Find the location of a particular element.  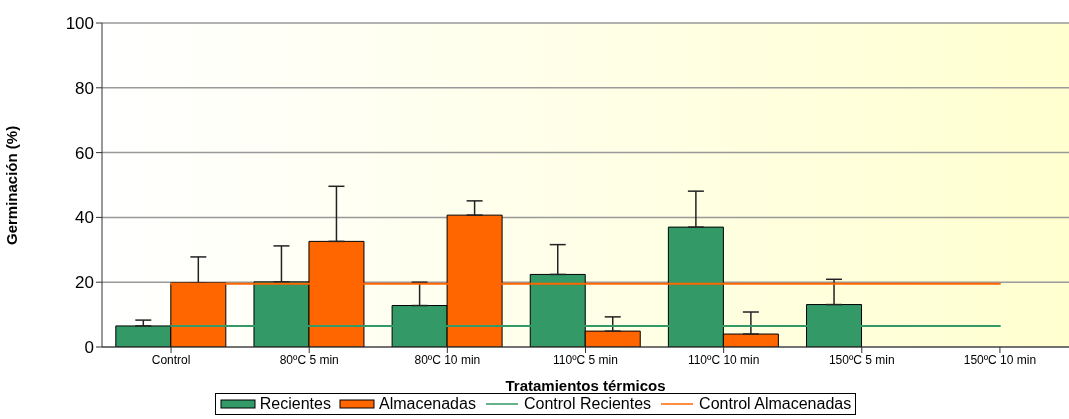

y-tick-label: 80 is located at coordinates (84, 88).